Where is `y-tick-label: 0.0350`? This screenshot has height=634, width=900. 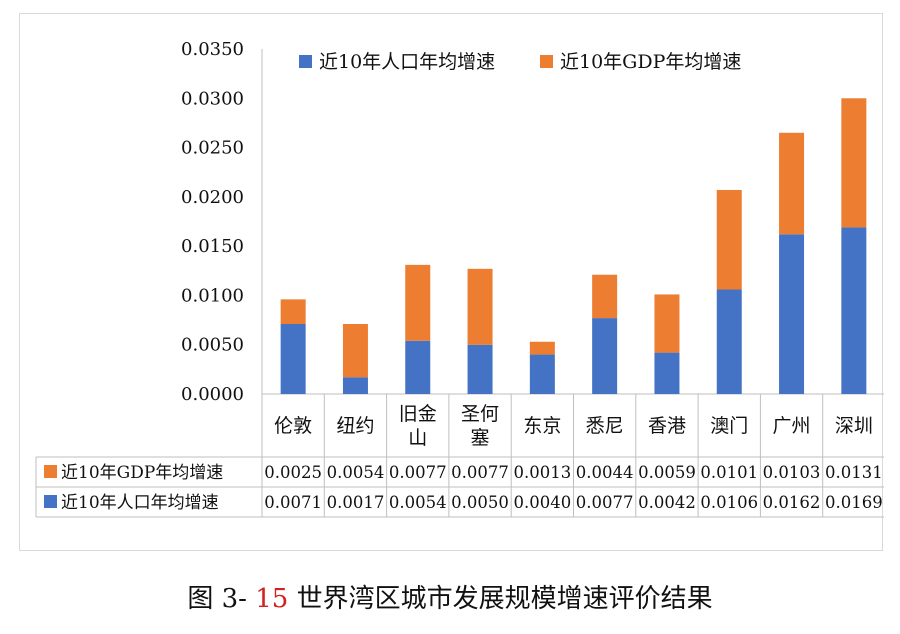
y-tick-label: 0.0350 is located at coordinates (212, 49).